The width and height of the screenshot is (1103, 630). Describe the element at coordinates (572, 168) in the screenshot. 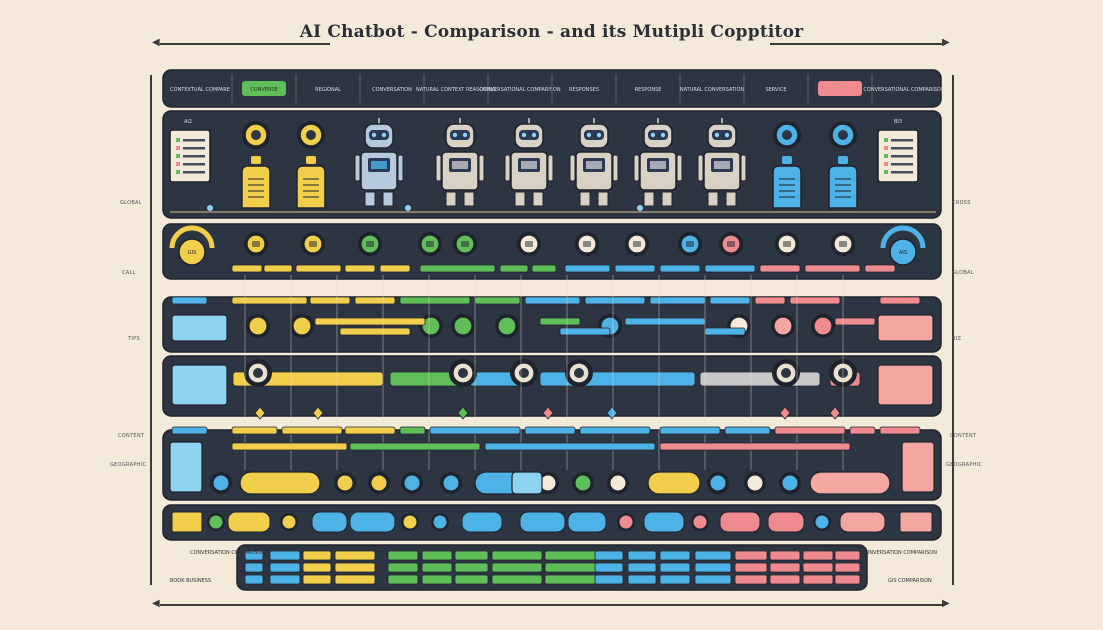

I see `row1-icon-5-arm-l` at that location.